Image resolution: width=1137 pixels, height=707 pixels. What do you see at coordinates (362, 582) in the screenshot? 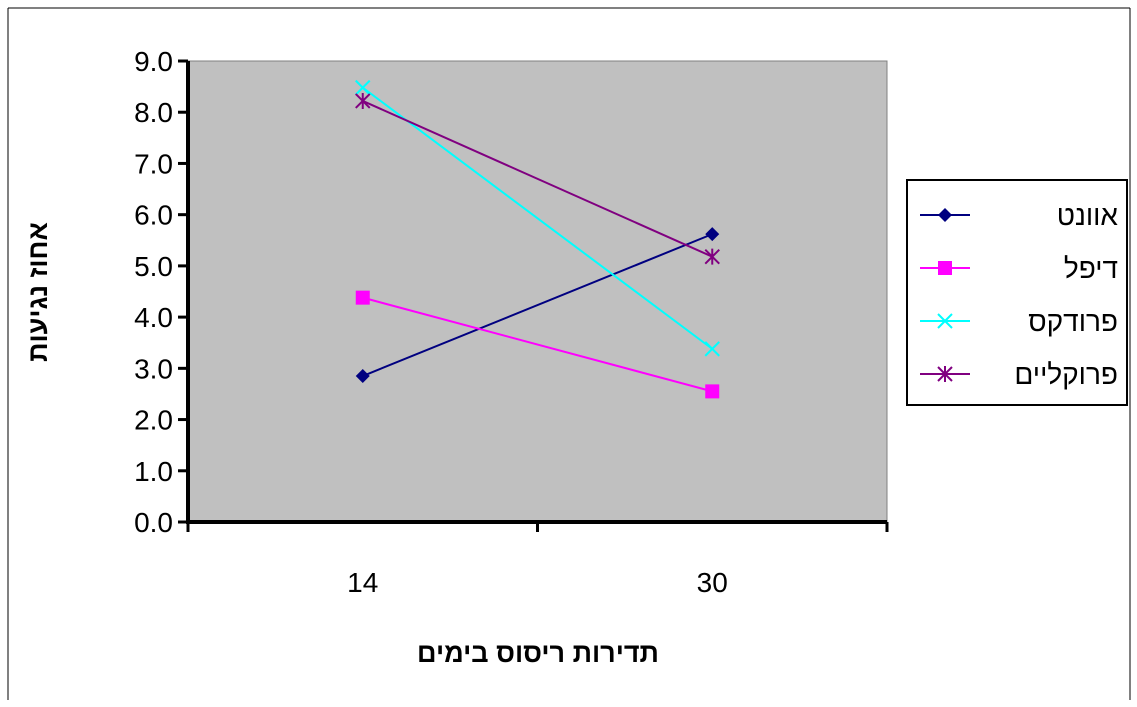
I see `x-tick-label: 14` at bounding box center [362, 582].